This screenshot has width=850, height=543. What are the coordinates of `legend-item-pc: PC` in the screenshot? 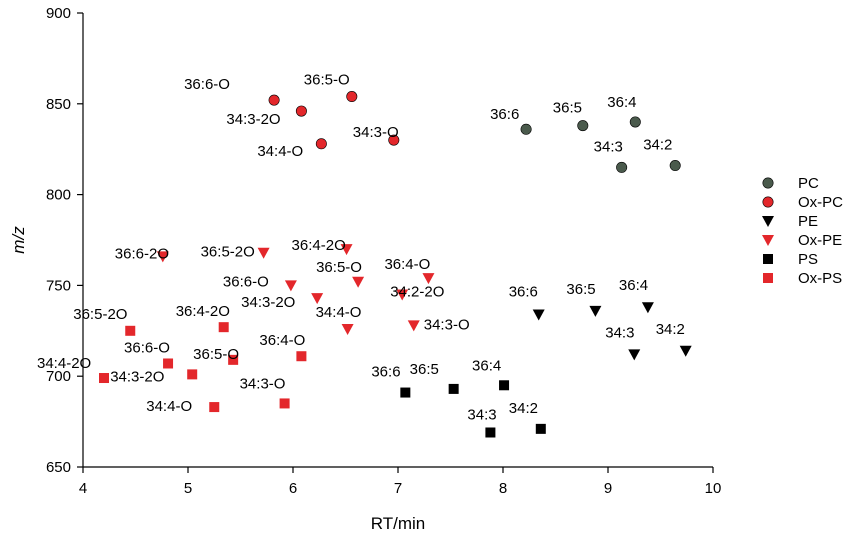 It's located at (790, 183).